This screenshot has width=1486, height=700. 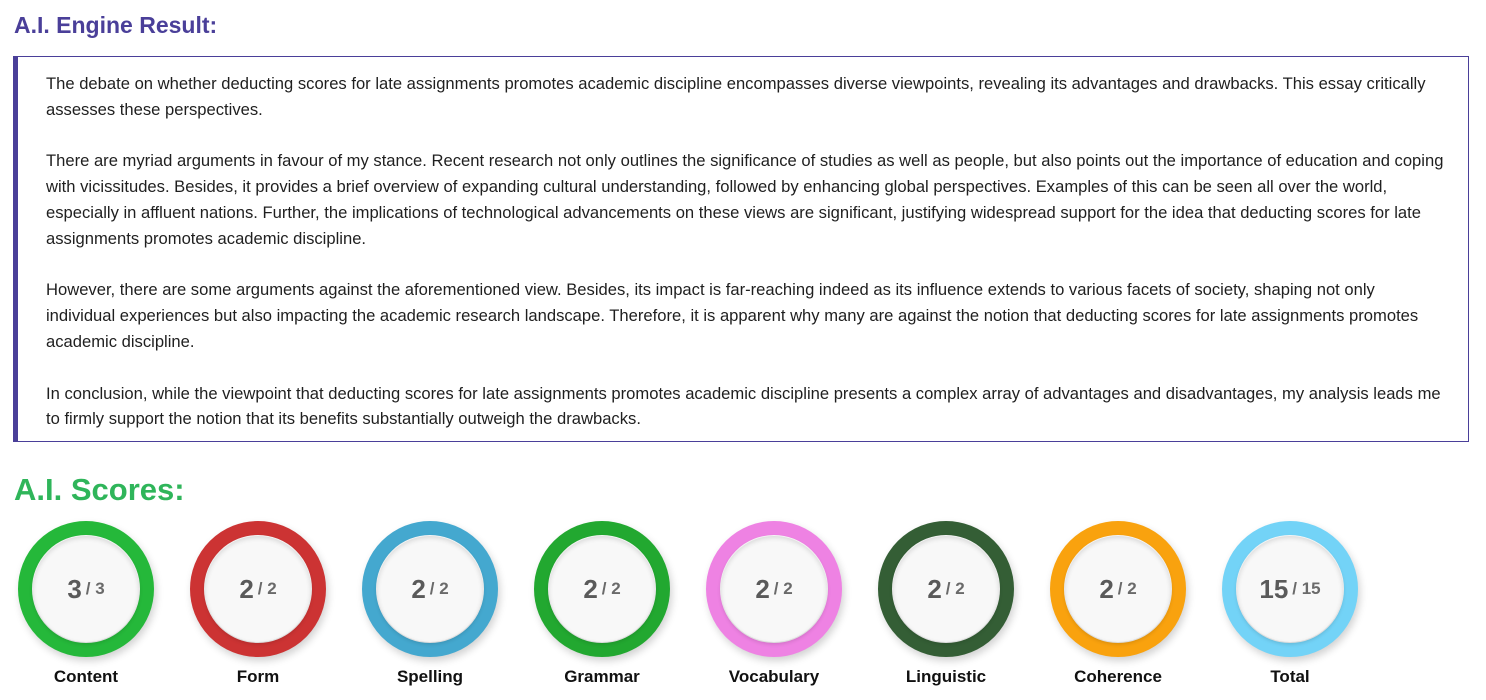 I want to click on score-ring: 3/ 3, so click(x=86, y=589).